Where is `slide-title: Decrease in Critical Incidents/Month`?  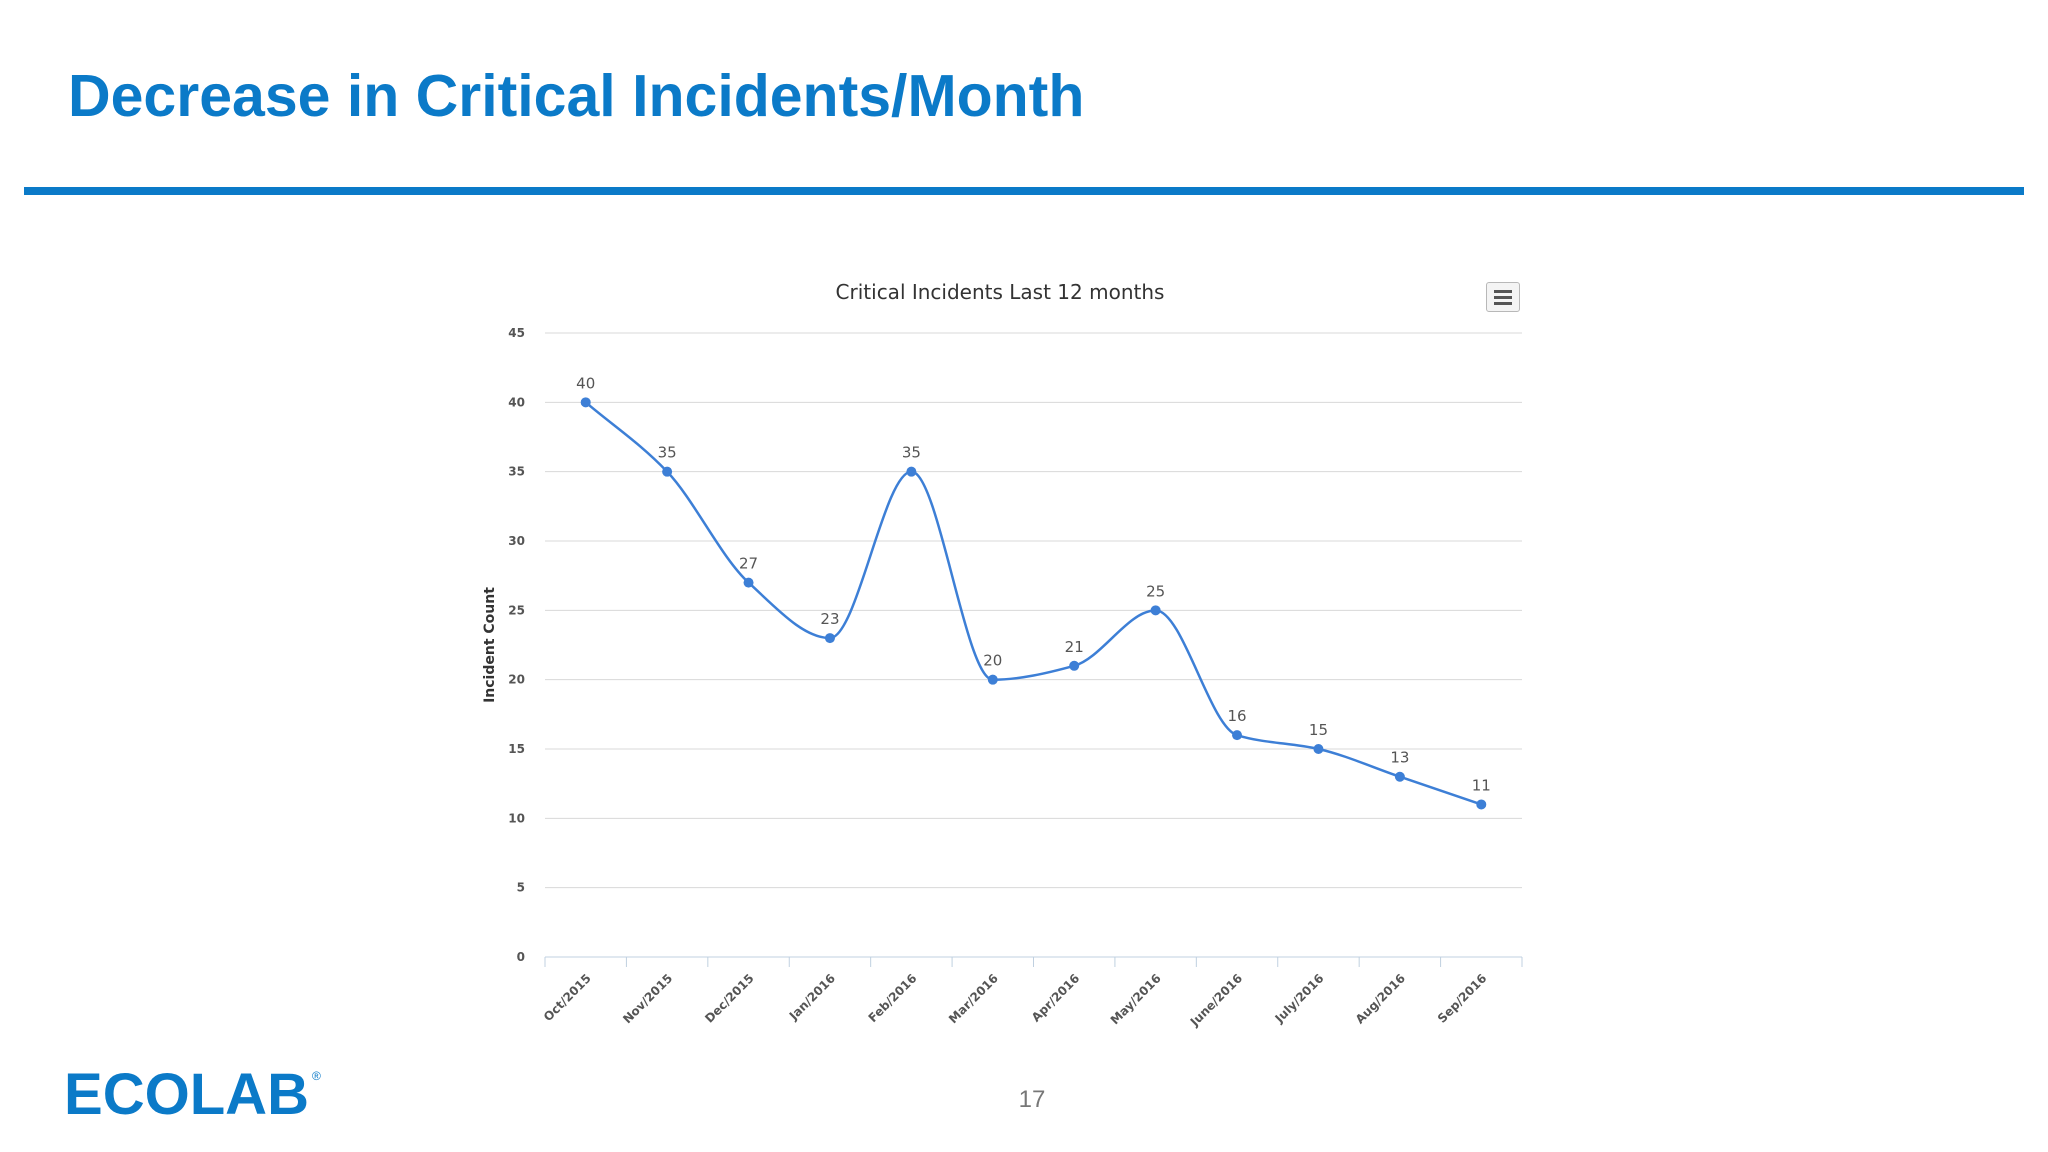
slide-title: Decrease in Critical Incidents/Month is located at coordinates (576, 96).